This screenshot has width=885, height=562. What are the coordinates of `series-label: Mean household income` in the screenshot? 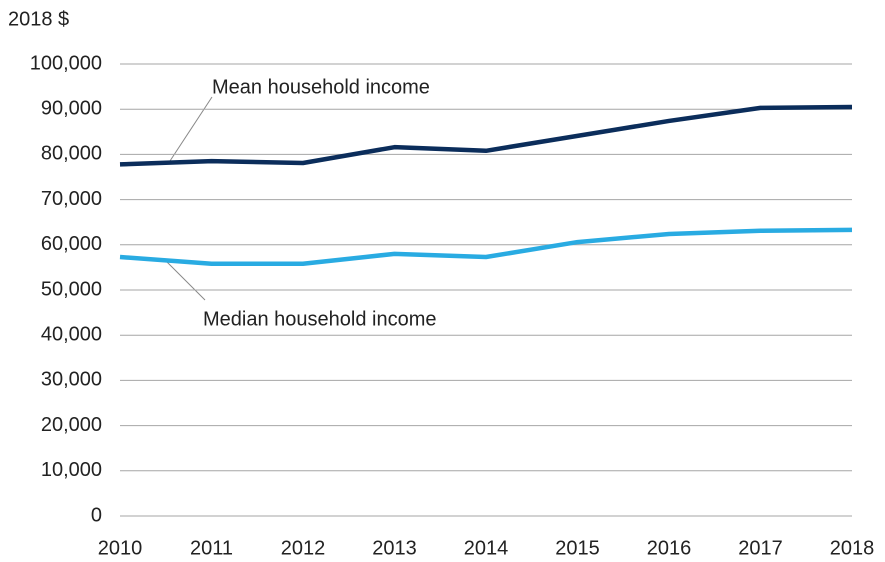 It's located at (321, 87).